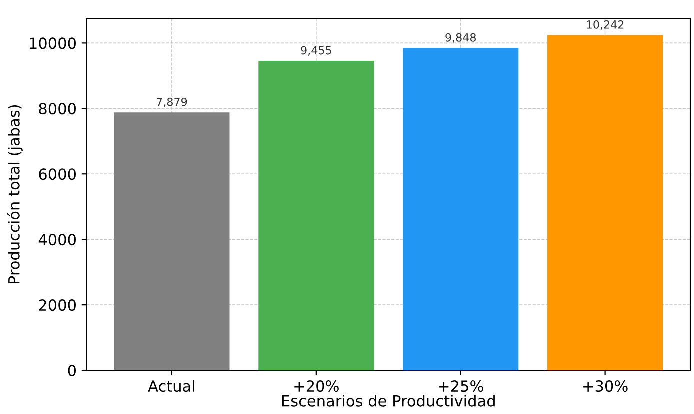  I want to click on x-axis-title: Escenarios de Productividad, so click(388, 401).